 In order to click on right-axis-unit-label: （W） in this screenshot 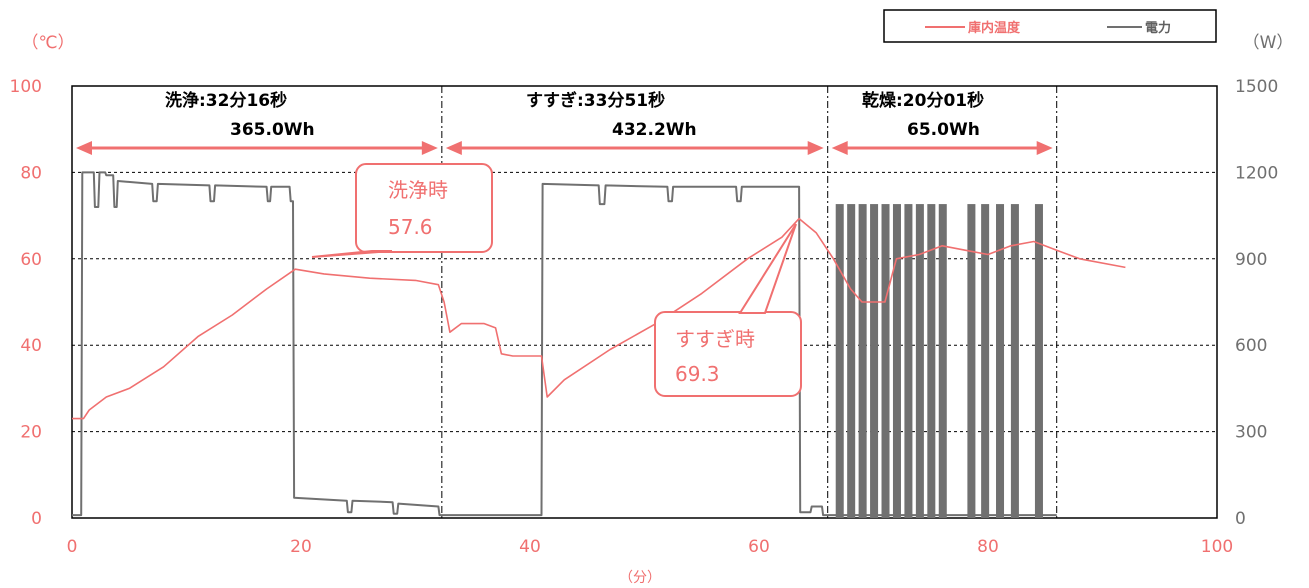, I will do `click(1268, 43)`.